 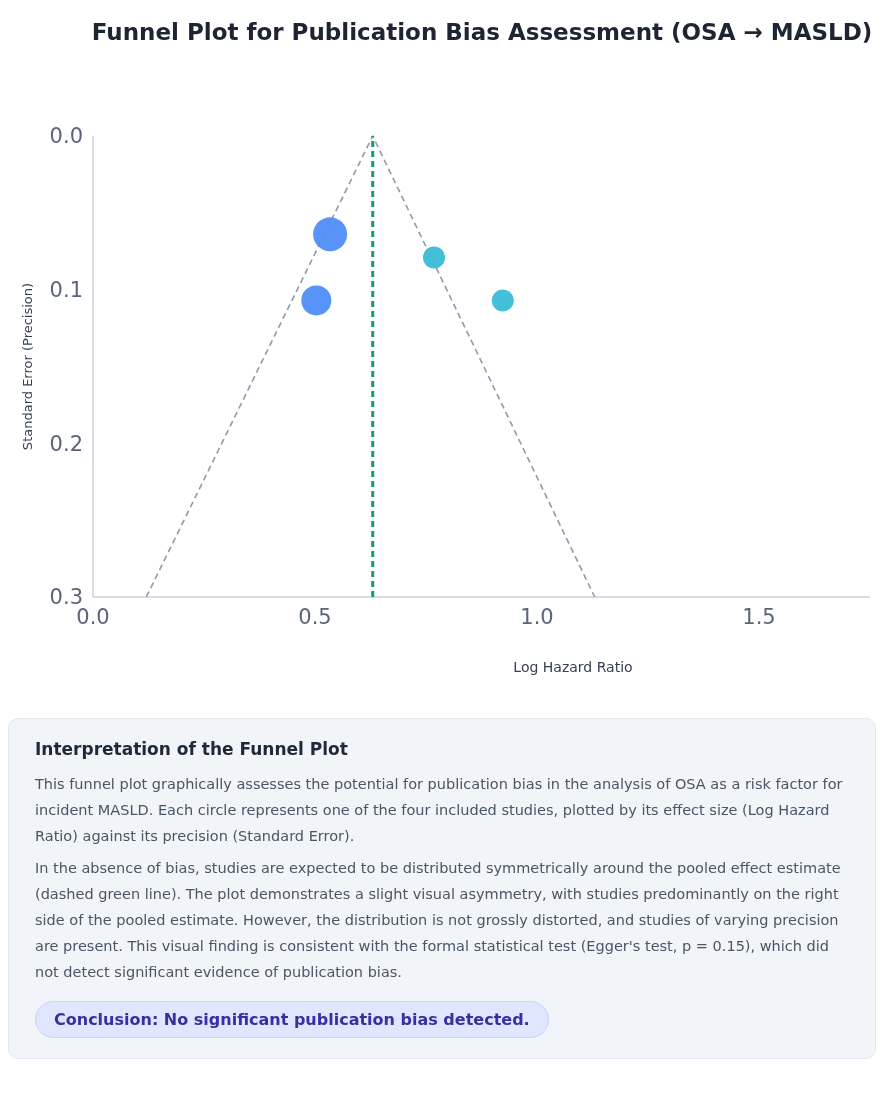 I want to click on y-tick-label: 0.1, so click(x=66, y=290).